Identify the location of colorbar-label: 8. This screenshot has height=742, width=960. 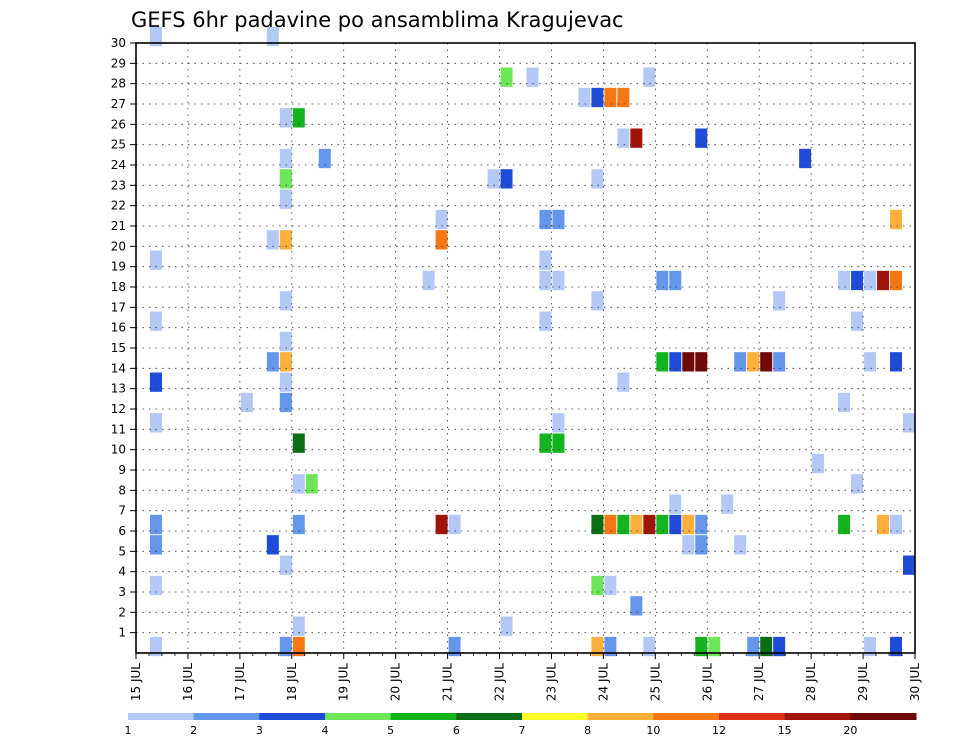
(587, 730).